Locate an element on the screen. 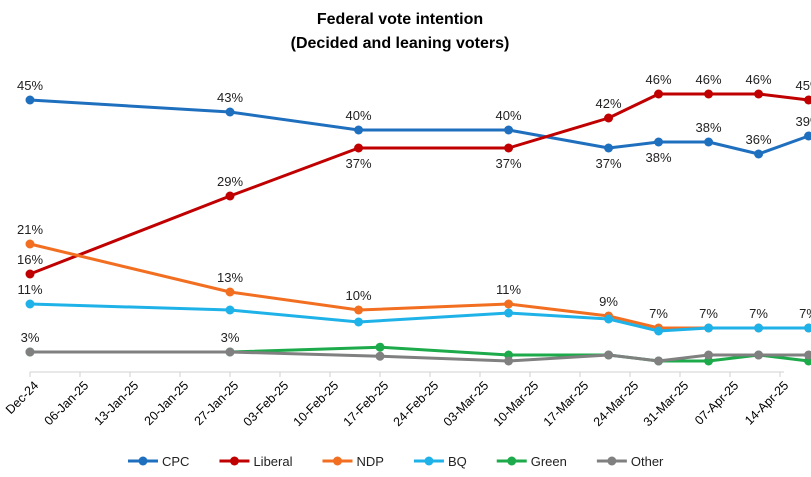  x-tick-label: 07-Apr-25 is located at coordinates (716, 402).